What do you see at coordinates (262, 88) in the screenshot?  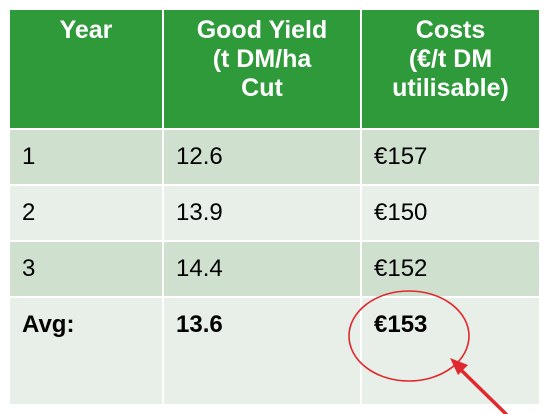 I see `header-line: Cut` at bounding box center [262, 88].